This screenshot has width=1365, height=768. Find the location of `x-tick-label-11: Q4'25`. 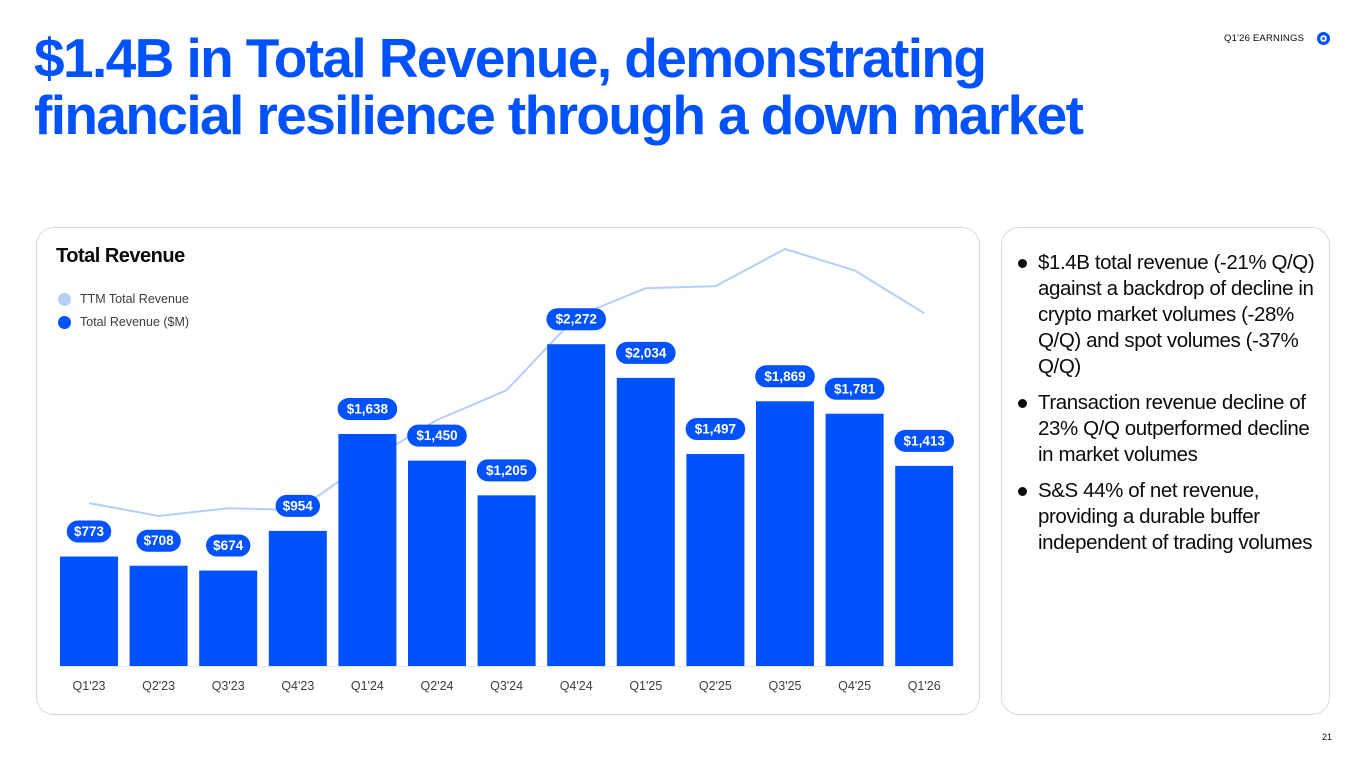

x-tick-label-11: Q4'25 is located at coordinates (854, 686).